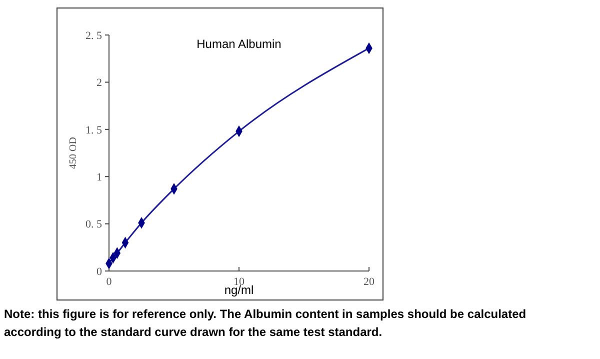 The width and height of the screenshot is (600, 359). Describe the element at coordinates (369, 282) in the screenshot. I see `x-tick-label: 20` at that location.